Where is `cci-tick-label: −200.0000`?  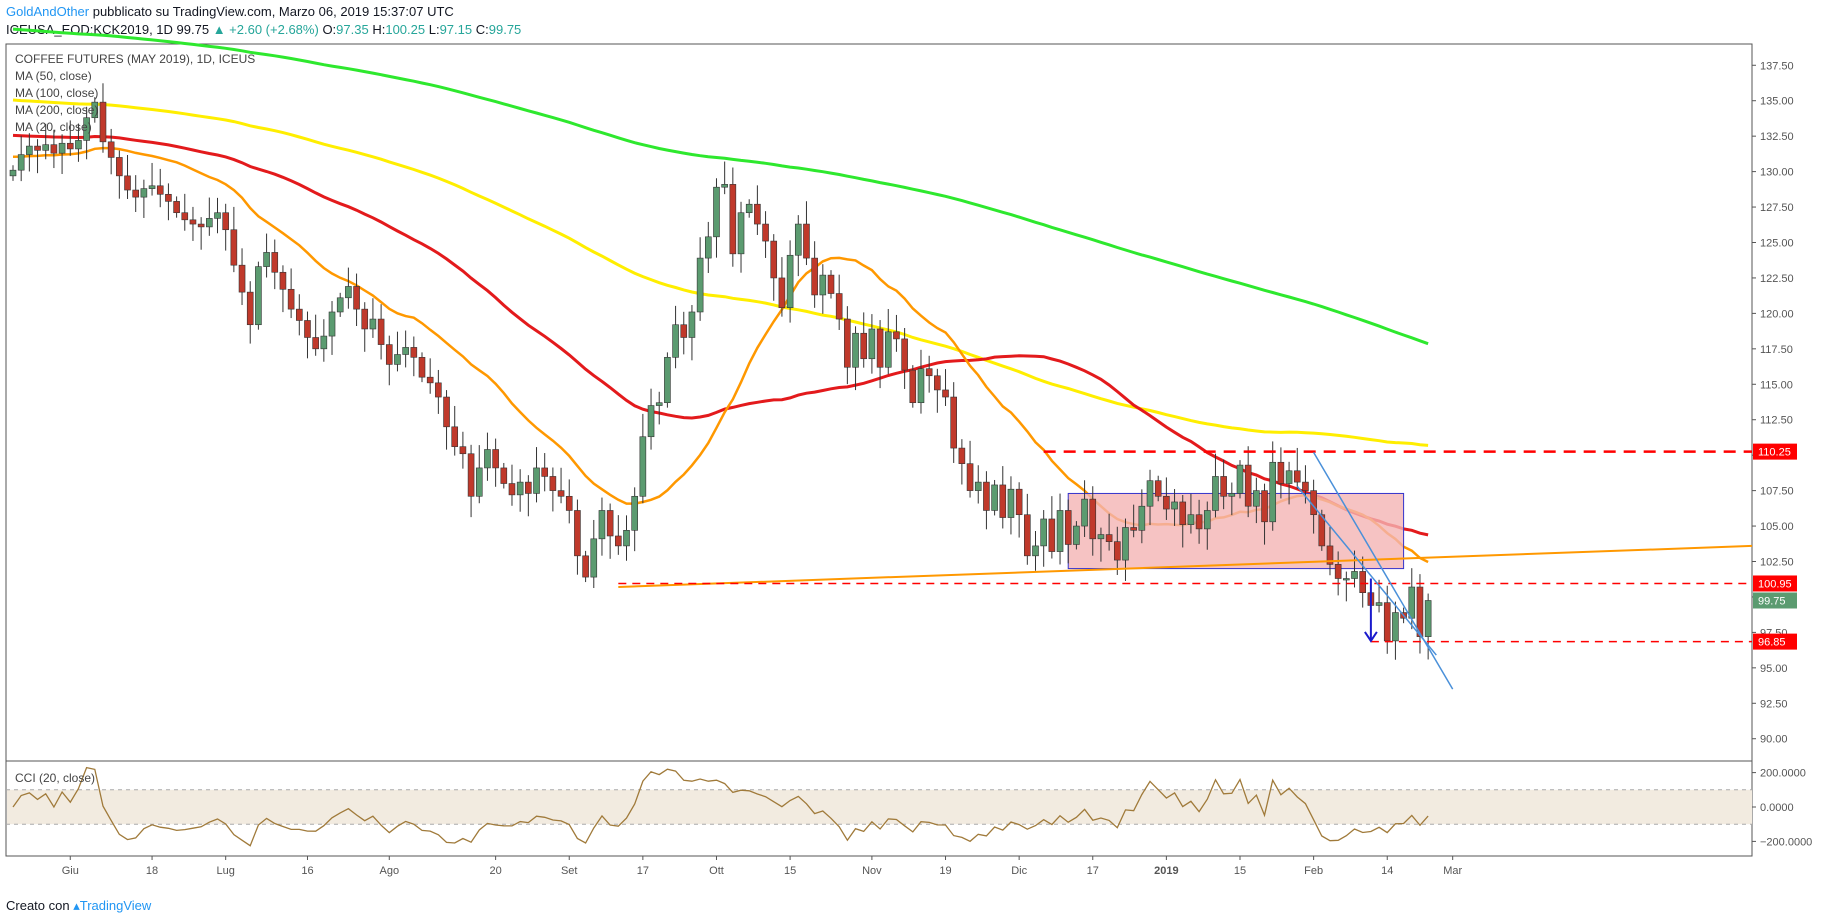
cci-tick-label: −200.0000 is located at coordinates (1786, 842).